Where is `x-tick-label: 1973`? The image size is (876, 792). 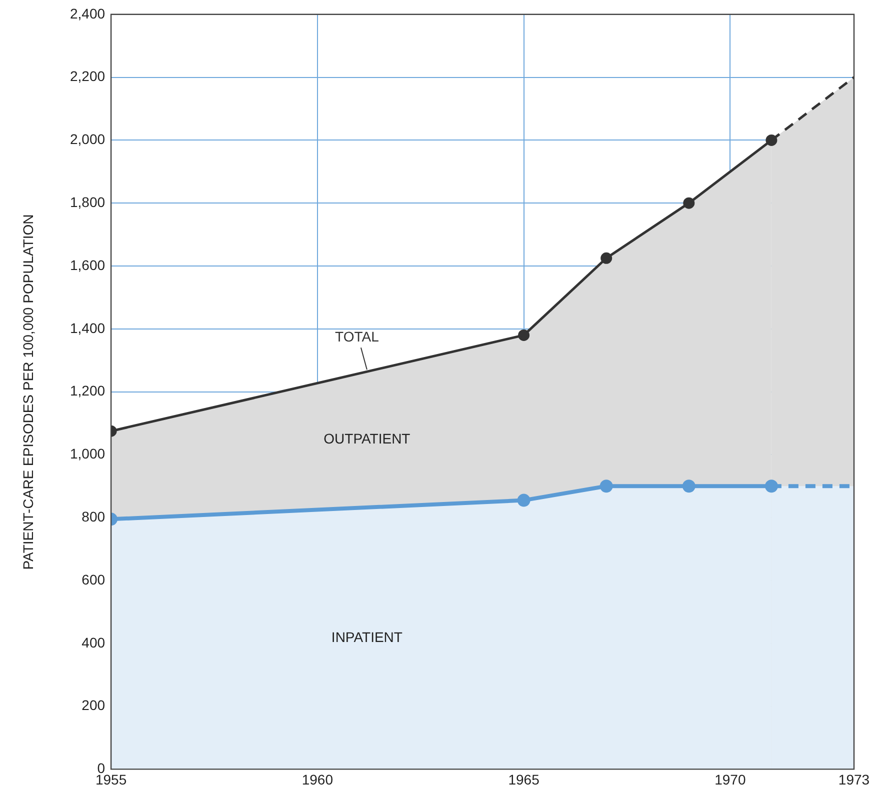 x-tick-label: 1973 is located at coordinates (854, 779).